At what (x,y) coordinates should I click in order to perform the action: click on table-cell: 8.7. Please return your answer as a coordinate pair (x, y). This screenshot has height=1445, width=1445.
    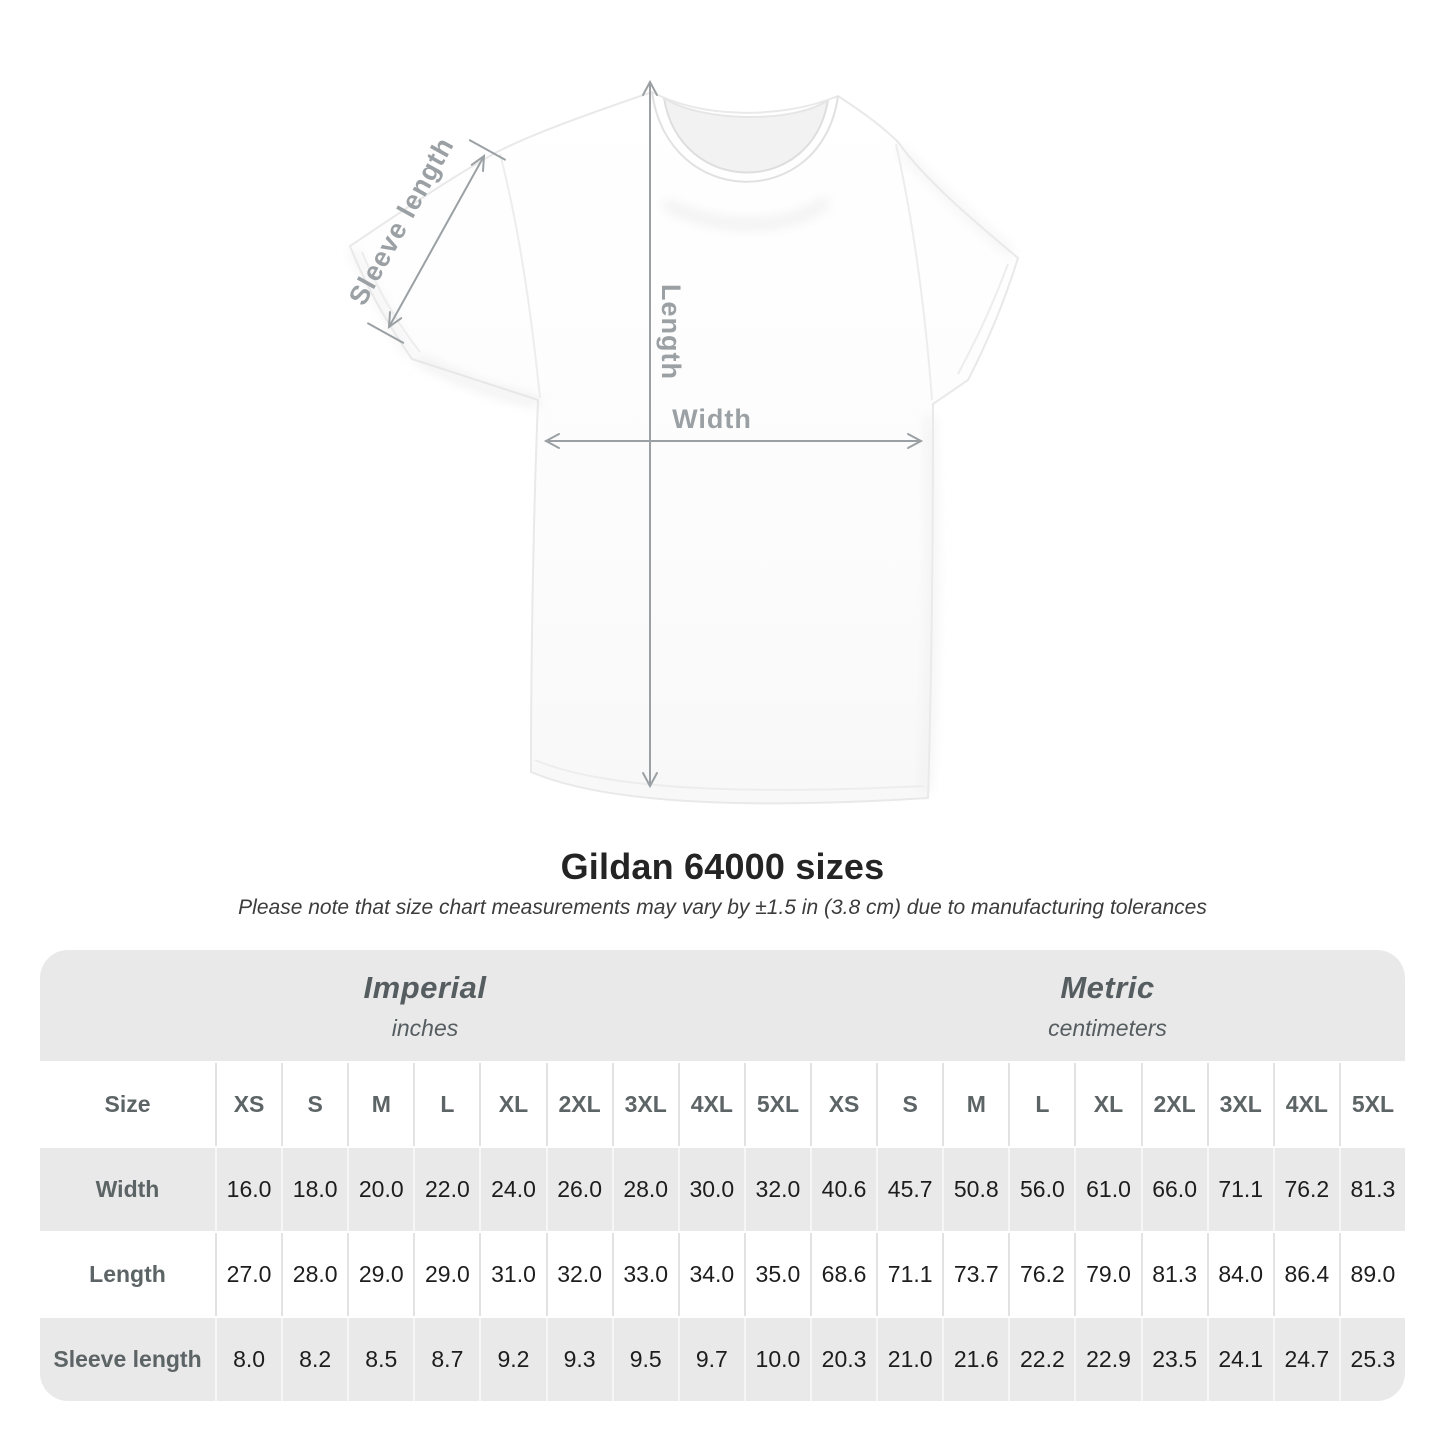
    Looking at the image, I should click on (446, 1359).